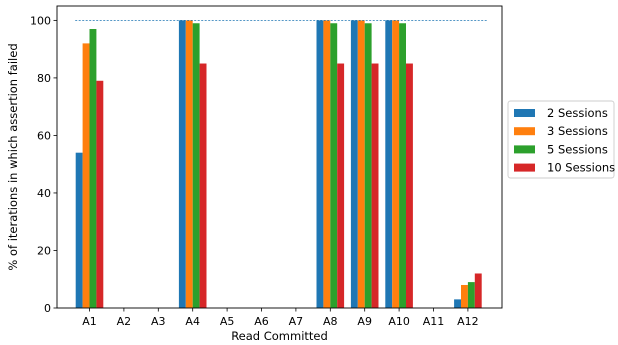 Image resolution: width=618 pixels, height=345 pixels. Describe the element at coordinates (261, 321) in the screenshot. I see `x-tick-label-a6: A6` at that location.